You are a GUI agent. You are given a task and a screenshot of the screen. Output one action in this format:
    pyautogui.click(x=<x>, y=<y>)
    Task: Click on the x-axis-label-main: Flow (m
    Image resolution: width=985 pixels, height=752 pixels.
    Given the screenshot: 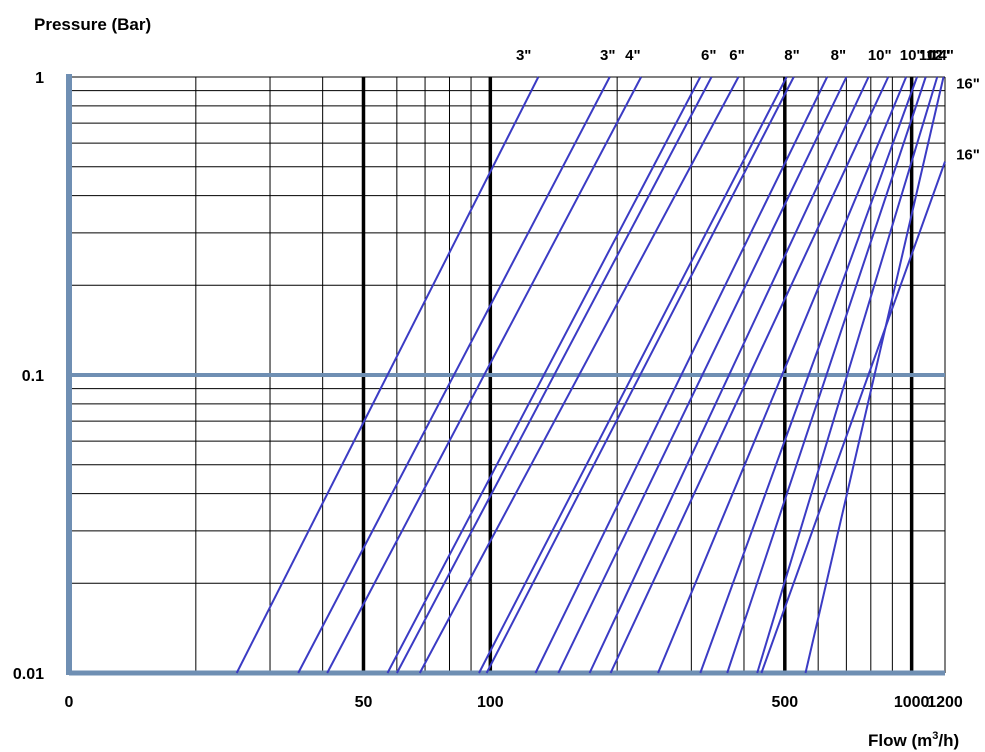 What is the action you would take?
    pyautogui.click(x=900, y=740)
    